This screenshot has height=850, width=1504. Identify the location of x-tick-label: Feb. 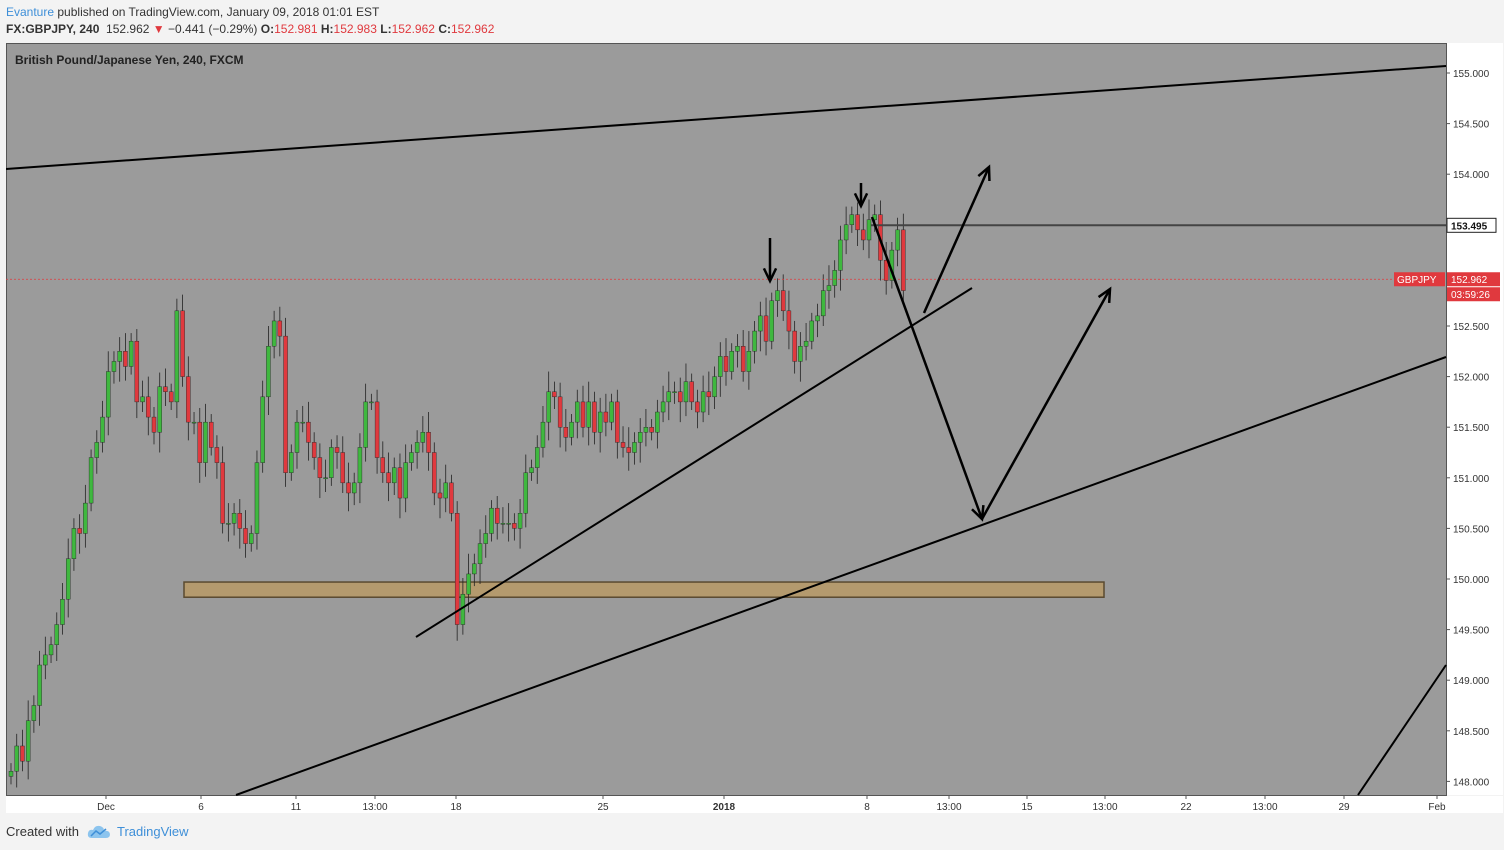
(1437, 807).